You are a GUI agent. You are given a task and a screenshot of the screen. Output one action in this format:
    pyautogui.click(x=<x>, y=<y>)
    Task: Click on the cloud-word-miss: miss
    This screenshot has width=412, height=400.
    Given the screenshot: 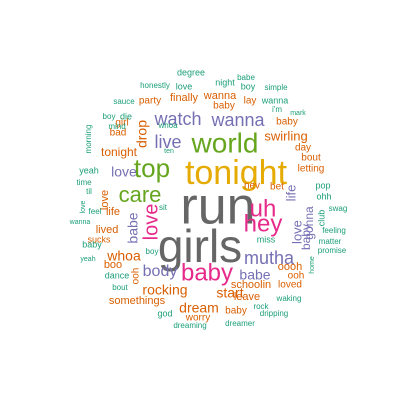 What is the action you would take?
    pyautogui.click(x=266, y=239)
    